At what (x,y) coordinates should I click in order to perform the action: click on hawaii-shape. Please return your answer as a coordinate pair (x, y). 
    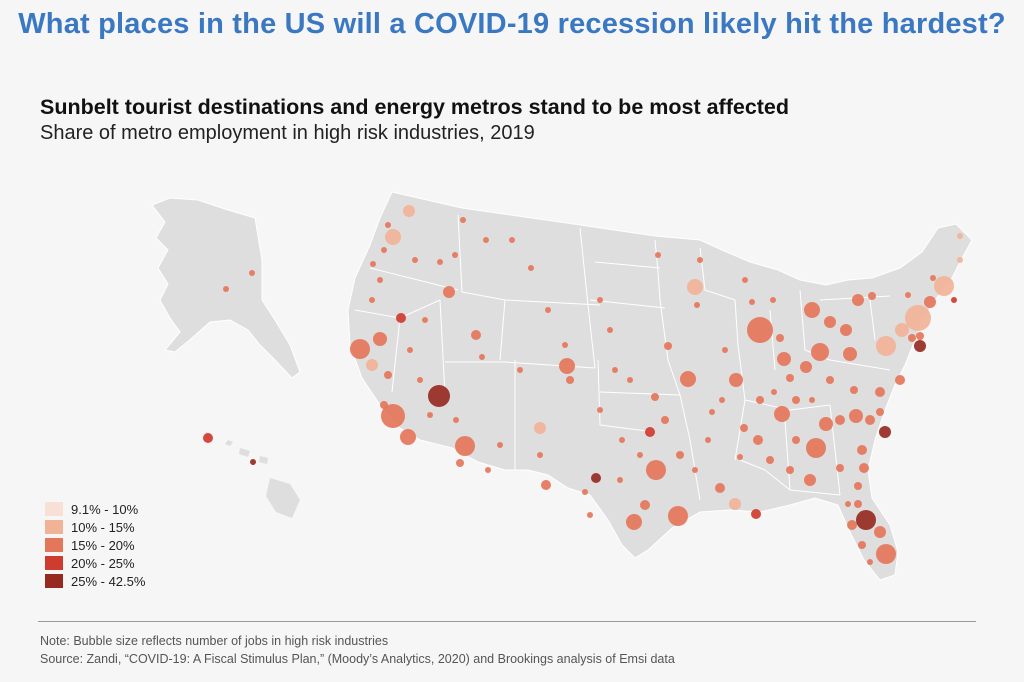
    Looking at the image, I should click on (252, 475).